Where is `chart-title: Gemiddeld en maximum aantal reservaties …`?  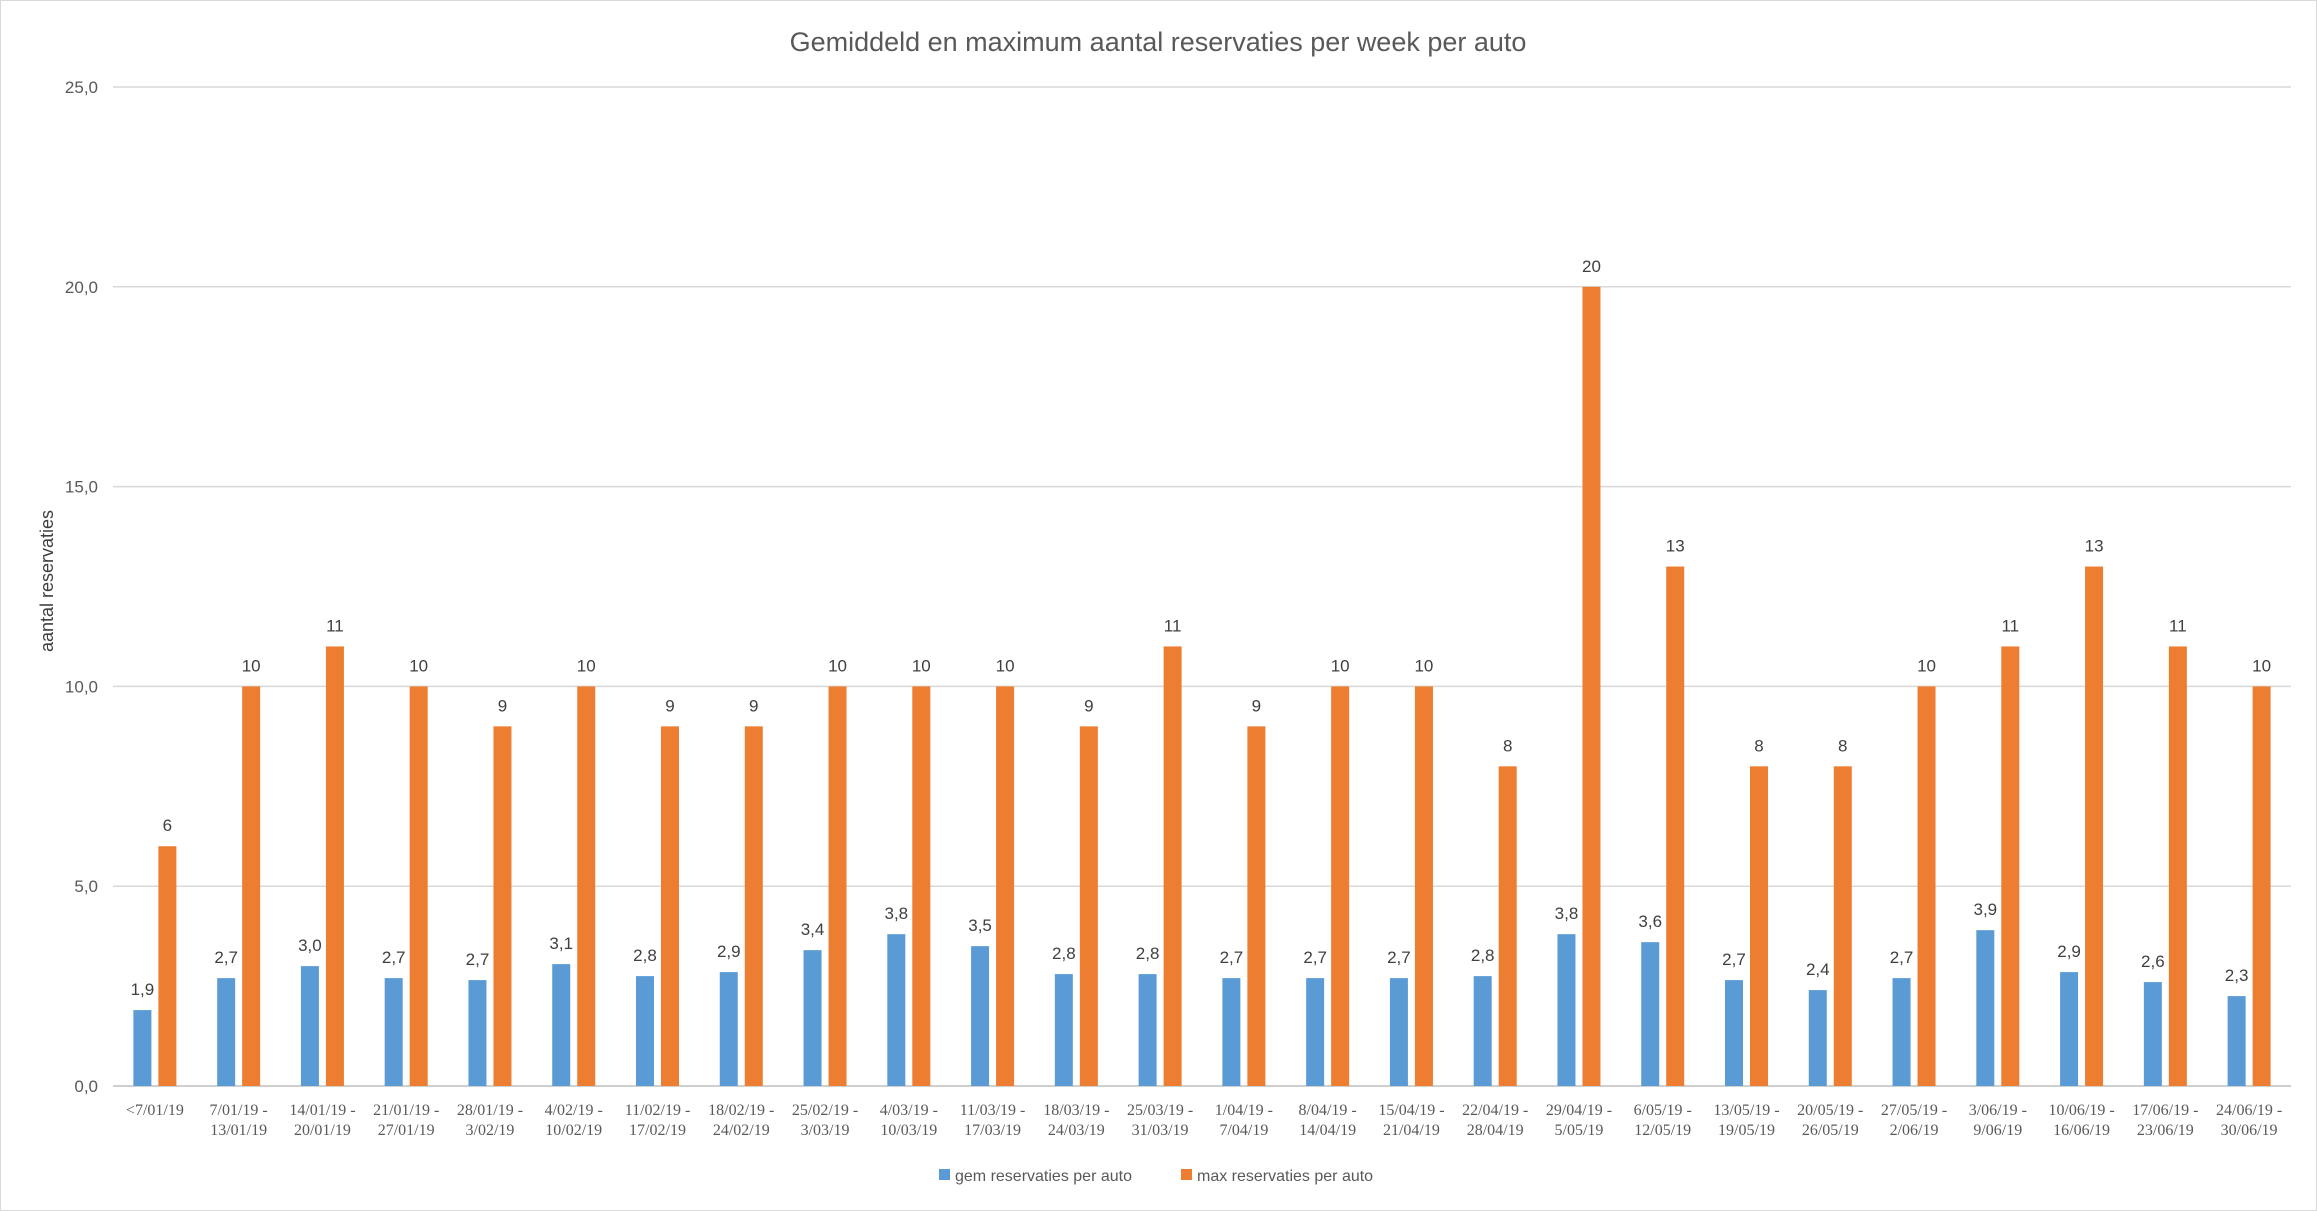 chart-title: Gemiddeld en maximum aantal reservaties … is located at coordinates (1158, 42).